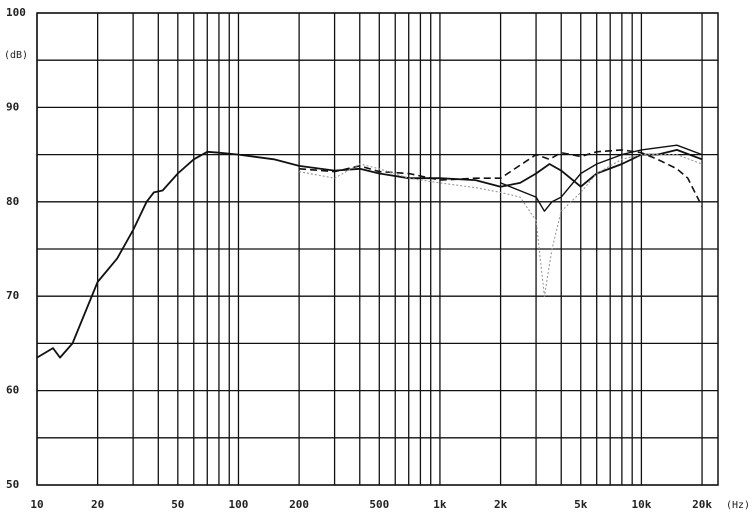 This screenshot has width=756, height=519. I want to click on x-tick-label: 200, so click(299, 504).